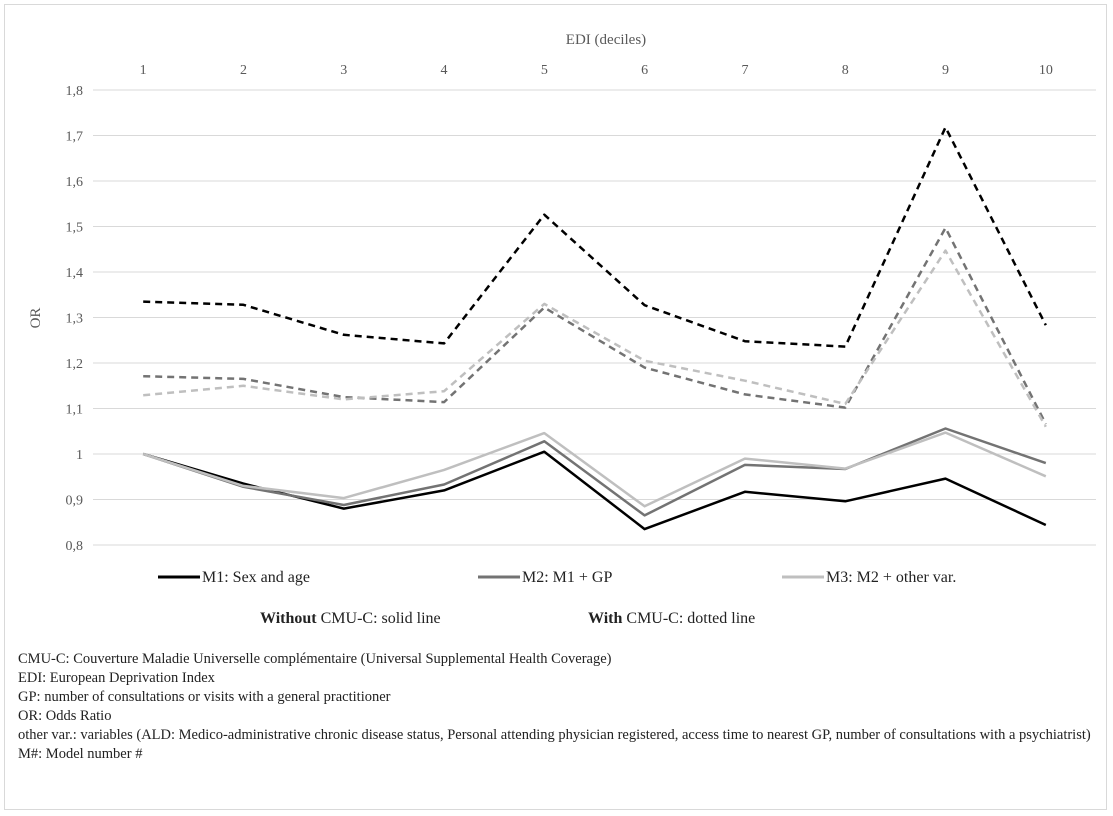 This screenshot has width=1113, height=816. What do you see at coordinates (688, 618) in the screenshot?
I see `legend-note-with-rest: CMU-C: dotted line` at bounding box center [688, 618].